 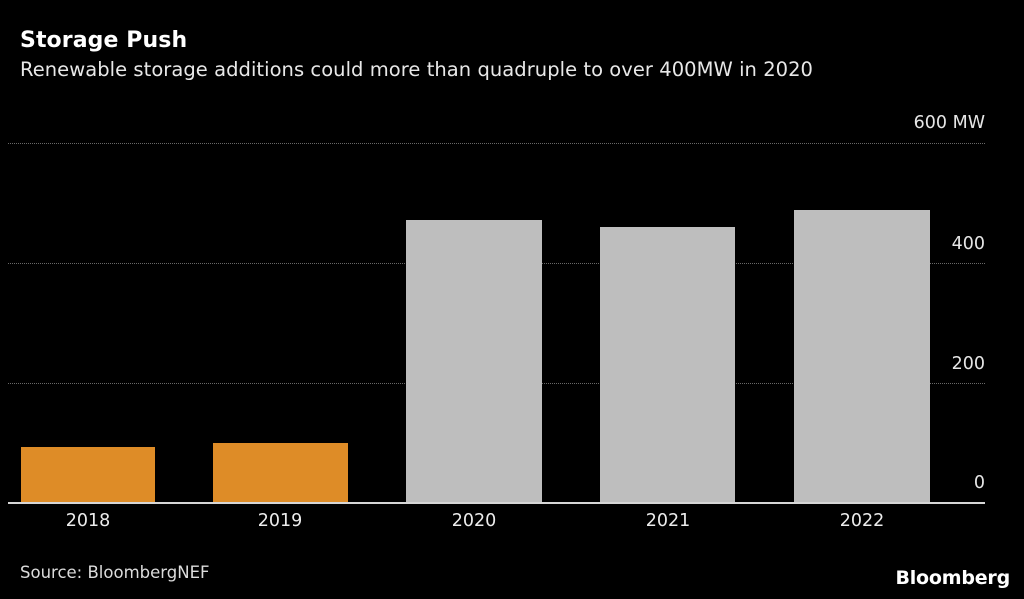 I want to click on x-axis-tick-label-2019: 2019, so click(x=280, y=521).